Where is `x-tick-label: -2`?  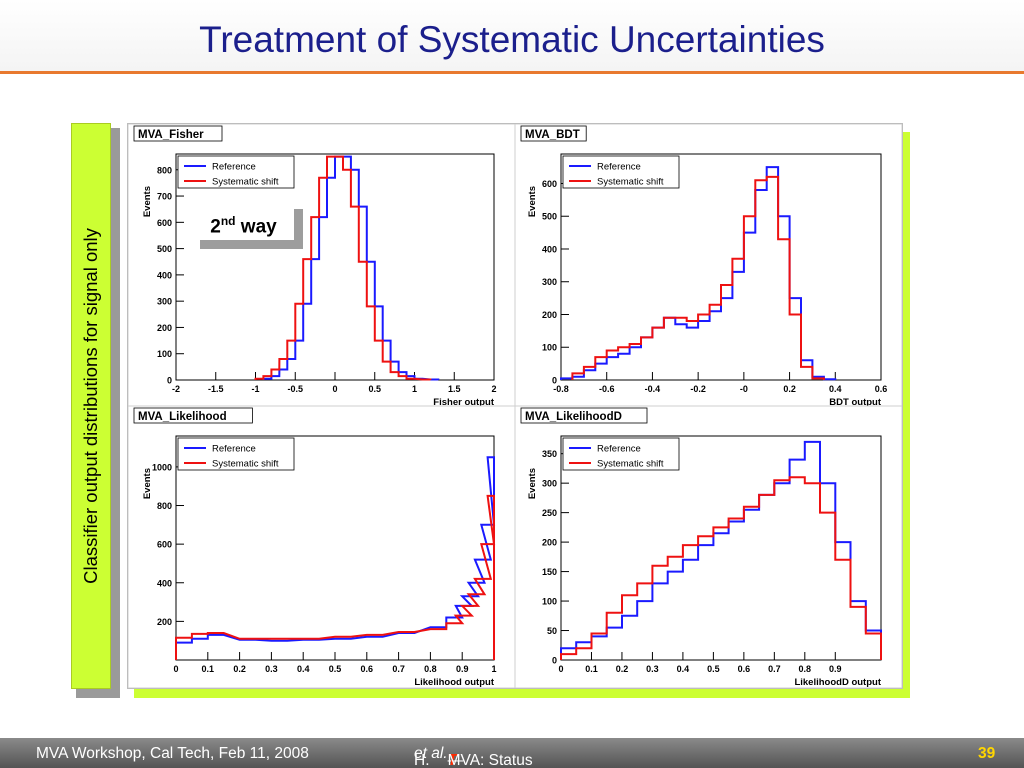
x-tick-label: -2 is located at coordinates (176, 389).